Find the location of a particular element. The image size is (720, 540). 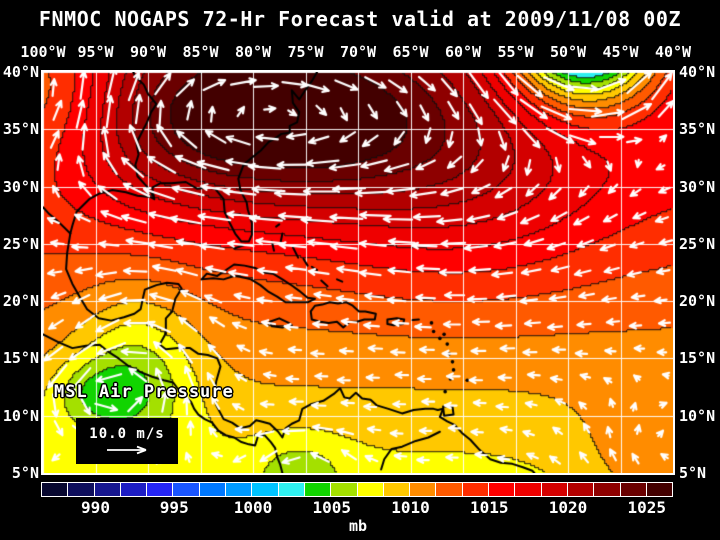

colorbar-tick-label: 995 is located at coordinates (174, 507).